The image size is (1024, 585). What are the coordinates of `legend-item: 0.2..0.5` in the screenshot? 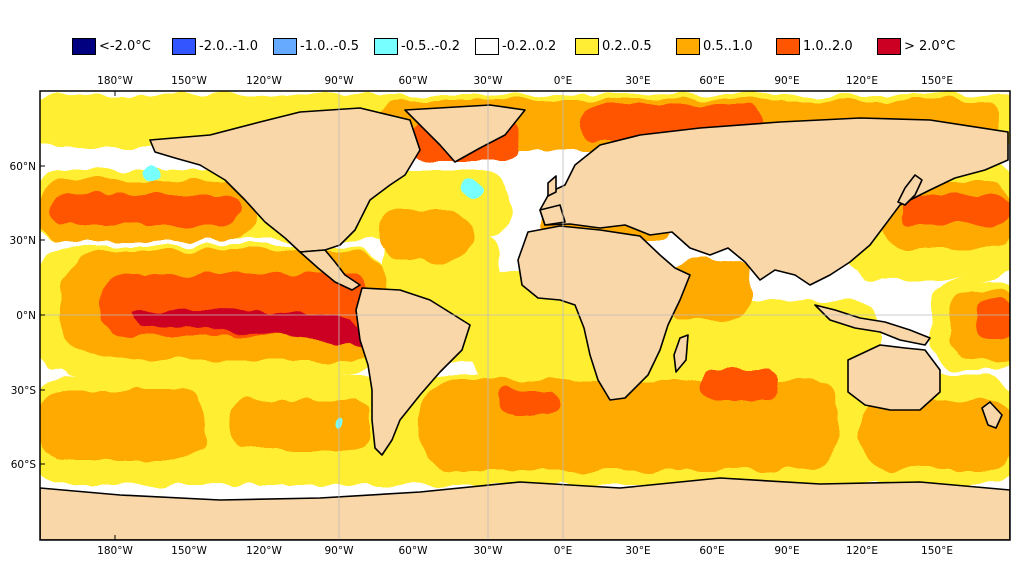 It's located at (613, 46).